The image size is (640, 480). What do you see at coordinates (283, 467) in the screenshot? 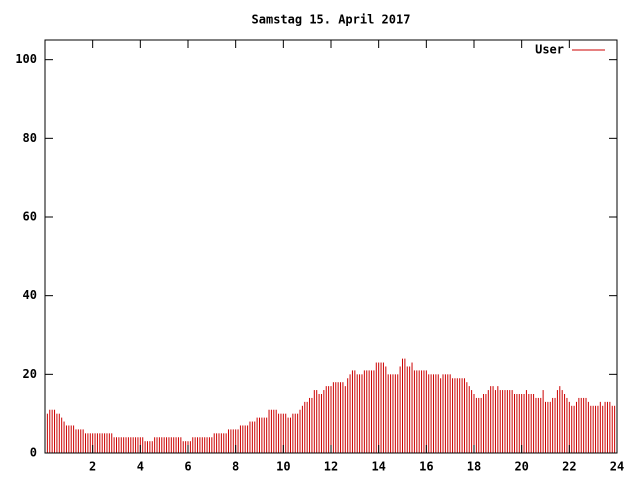
I see `x-tick-label: 10` at bounding box center [283, 467].